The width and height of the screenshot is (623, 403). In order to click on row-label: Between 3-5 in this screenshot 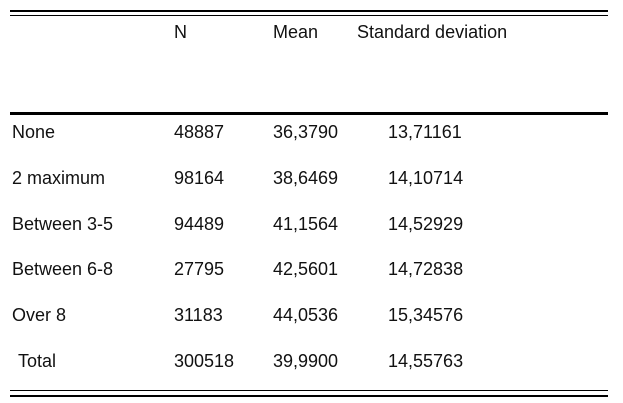, I will do `click(63, 223)`.